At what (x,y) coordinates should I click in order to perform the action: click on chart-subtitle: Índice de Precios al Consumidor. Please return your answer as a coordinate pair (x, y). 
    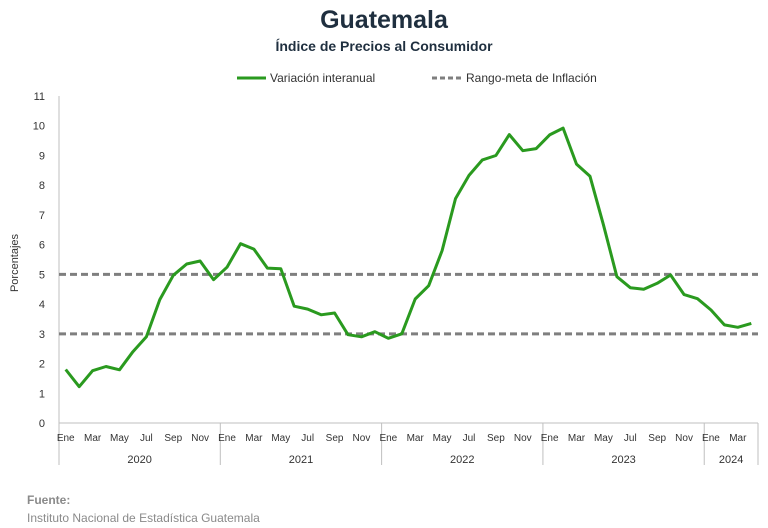
    Looking at the image, I should click on (384, 46).